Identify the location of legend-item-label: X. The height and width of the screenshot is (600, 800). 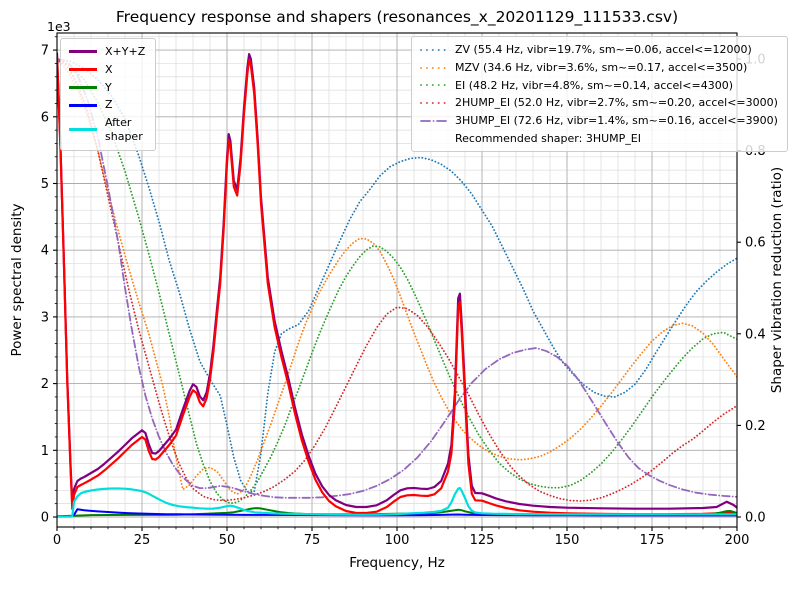
(109, 69).